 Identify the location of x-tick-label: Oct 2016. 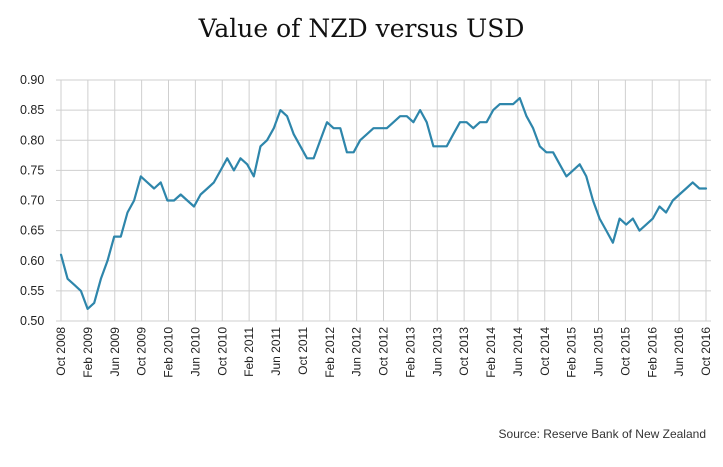
(706, 351).